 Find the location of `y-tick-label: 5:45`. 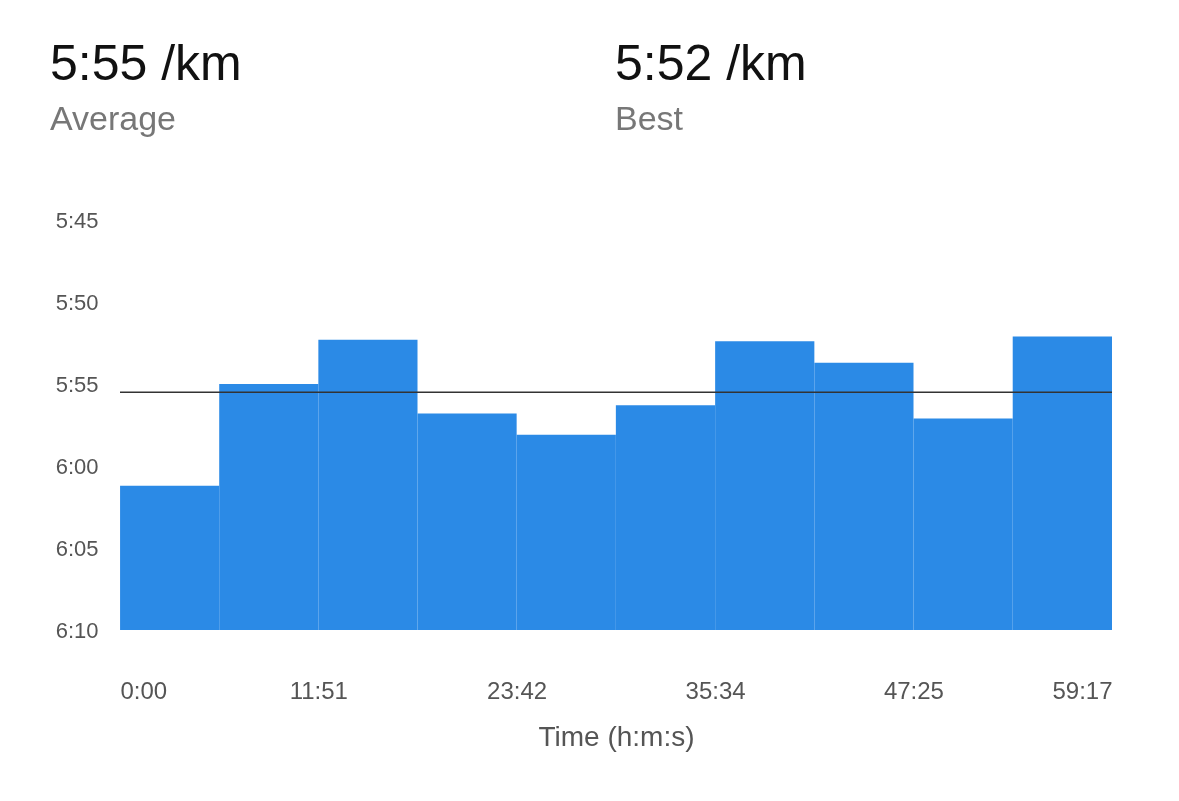

y-tick-label: 5:45 is located at coordinates (77, 220).